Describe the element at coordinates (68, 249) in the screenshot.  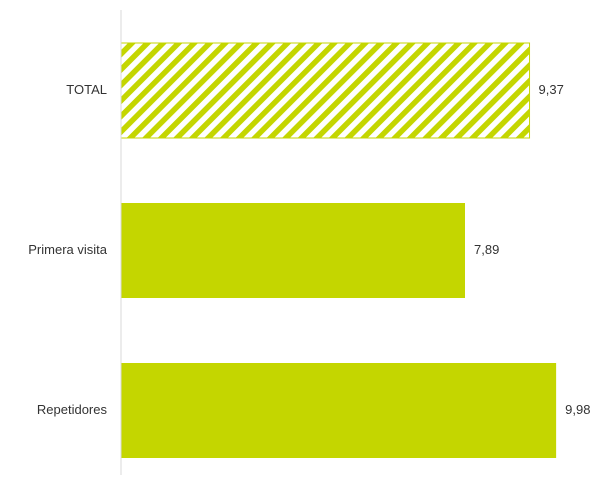
I see `category-label-primera-visita: Primera visita` at that location.